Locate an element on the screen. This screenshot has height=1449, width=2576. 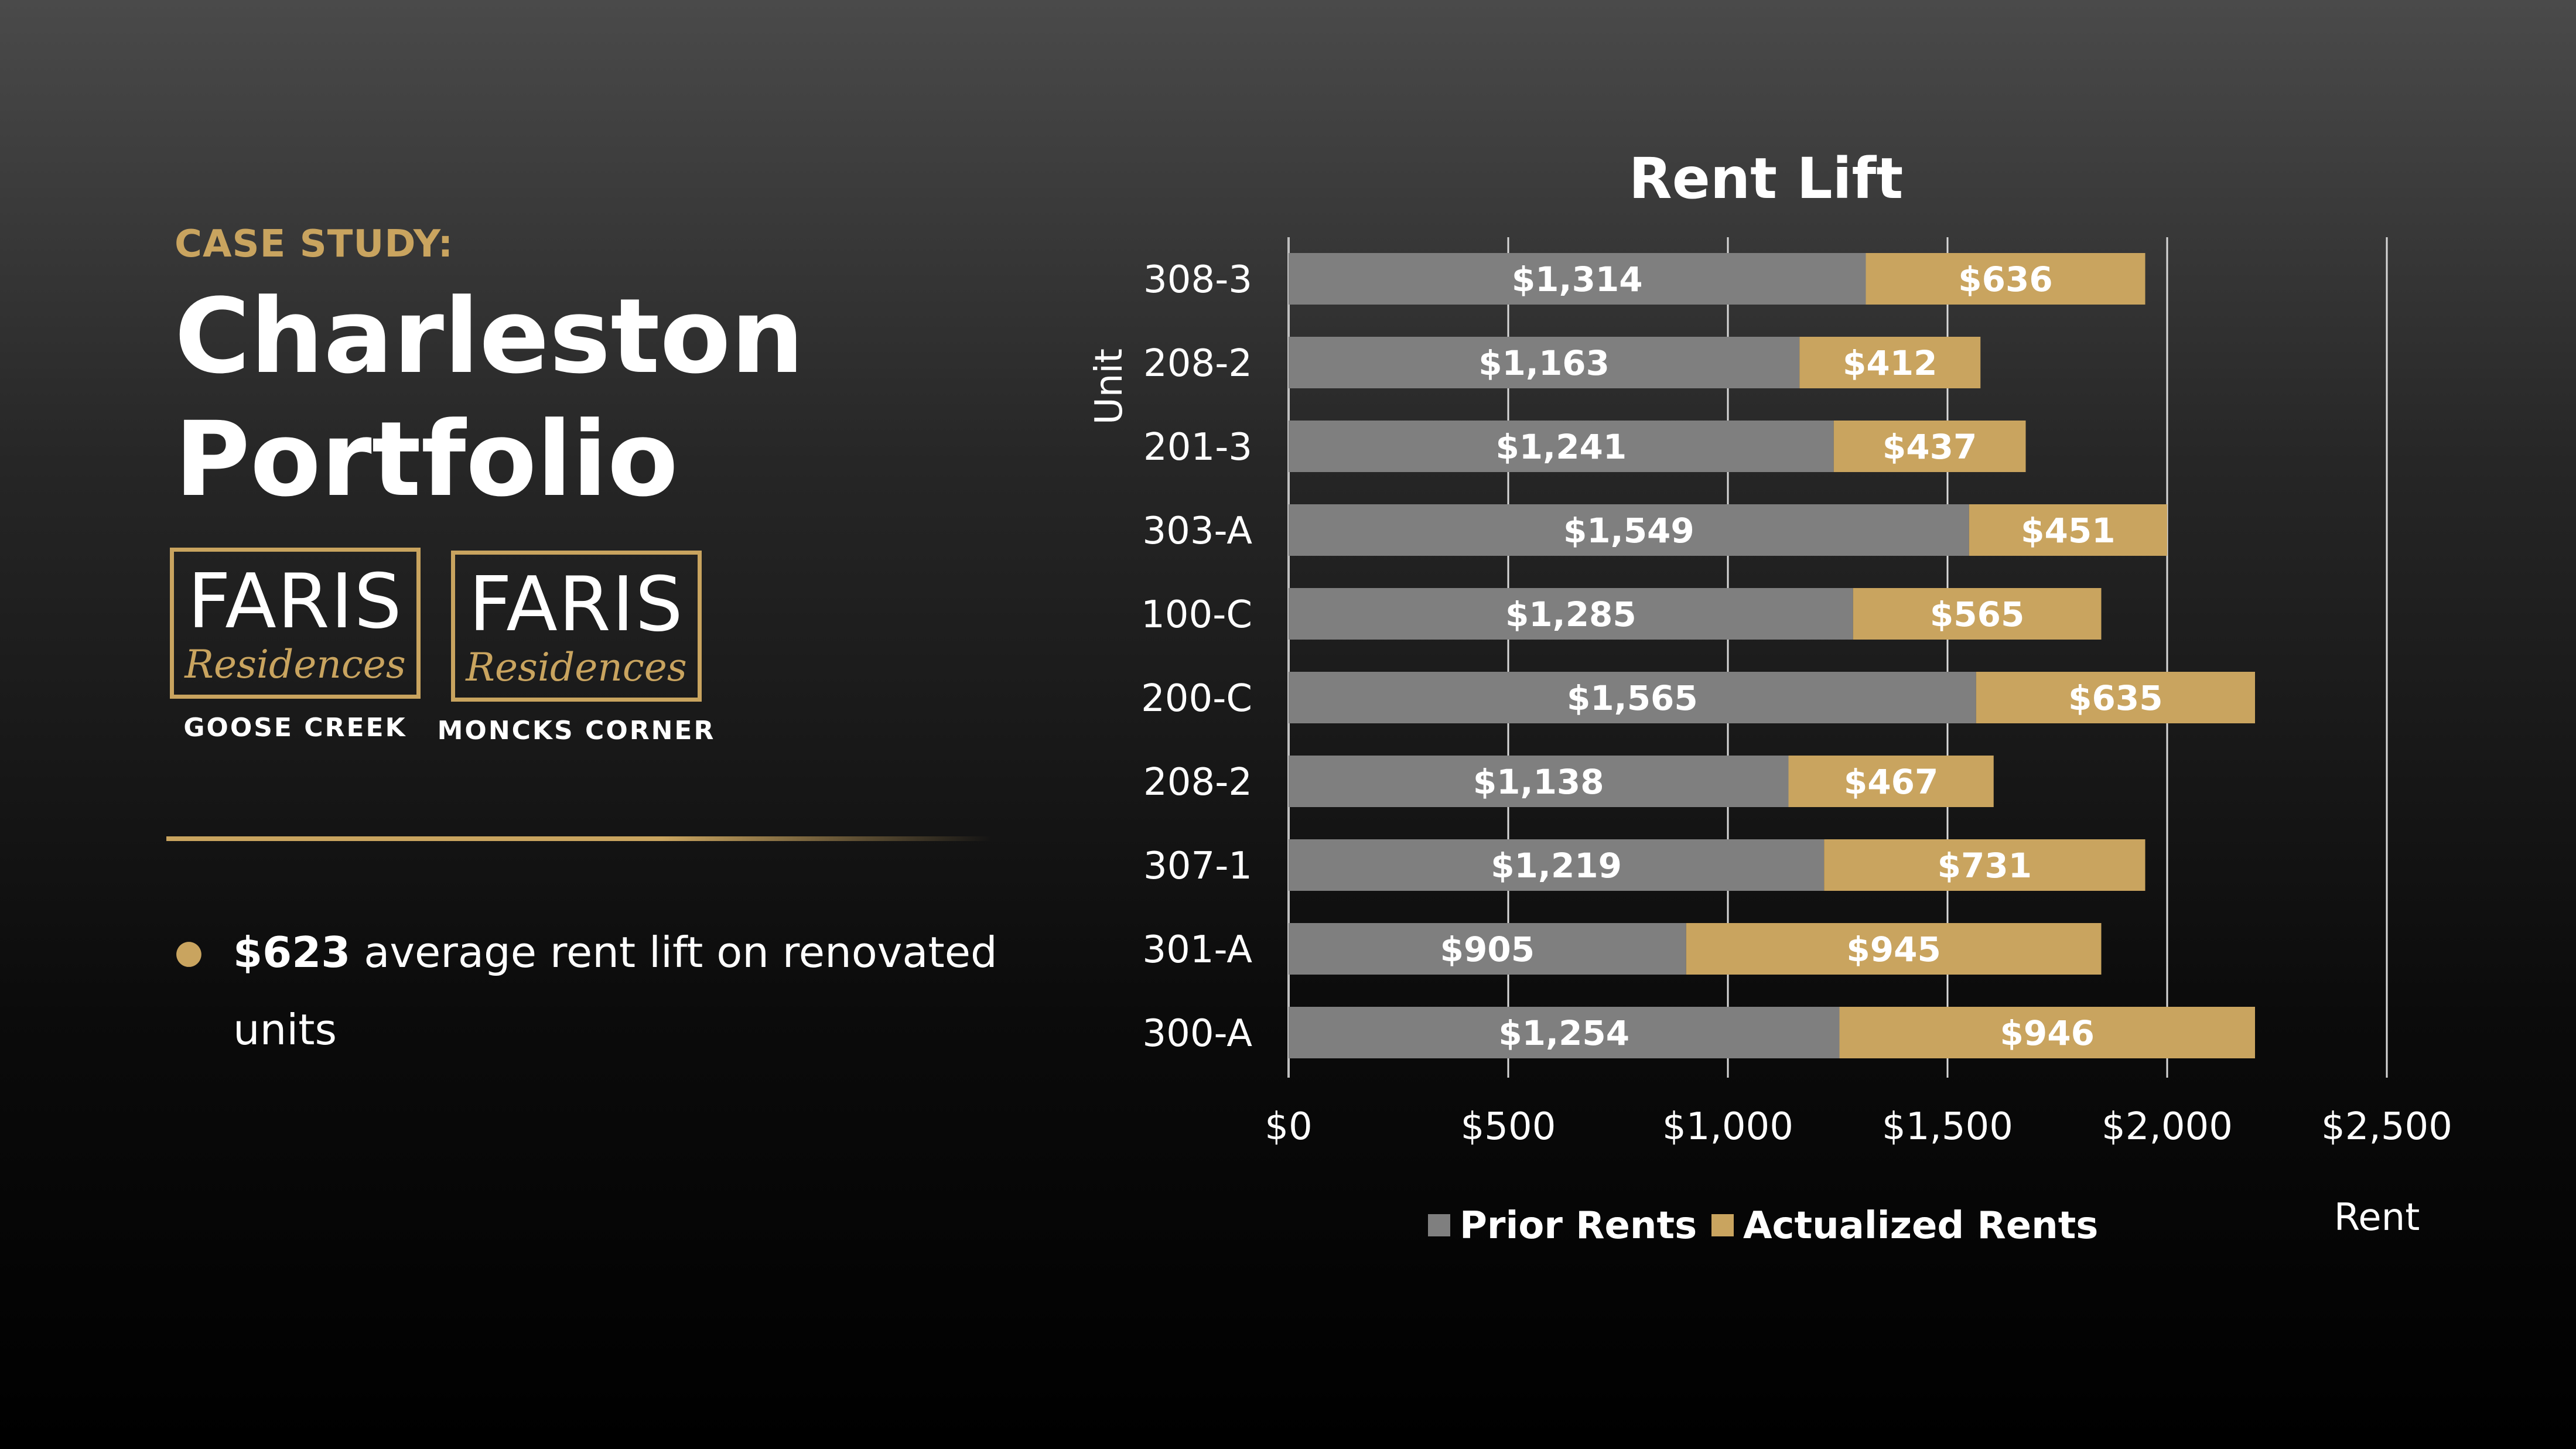
data-label: $1,565 is located at coordinates (1633, 698).